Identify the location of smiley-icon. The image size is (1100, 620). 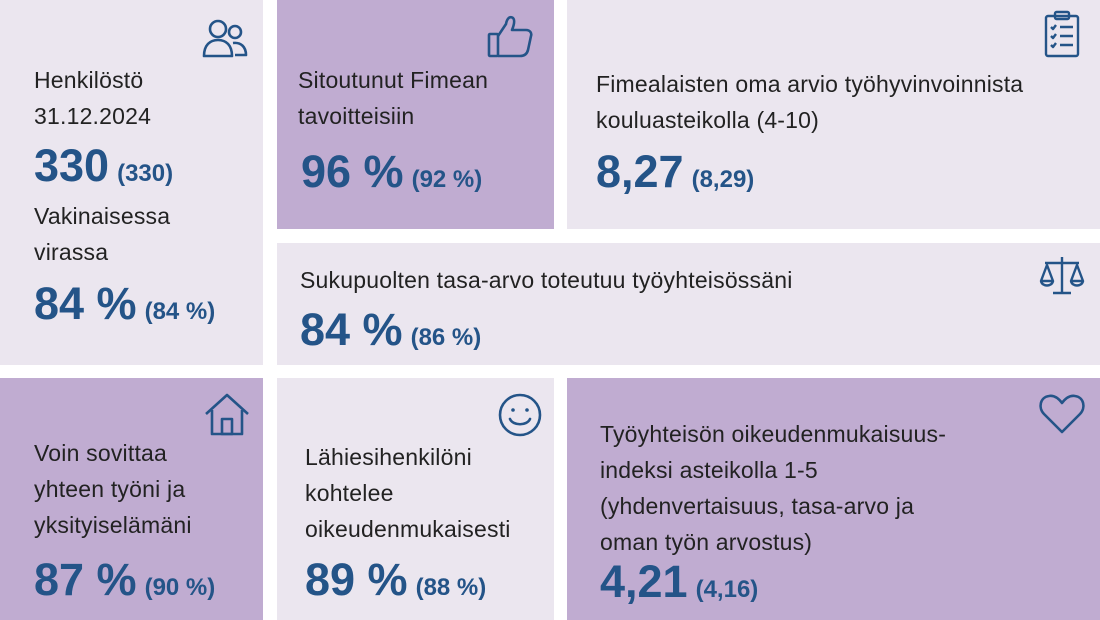
(520, 415).